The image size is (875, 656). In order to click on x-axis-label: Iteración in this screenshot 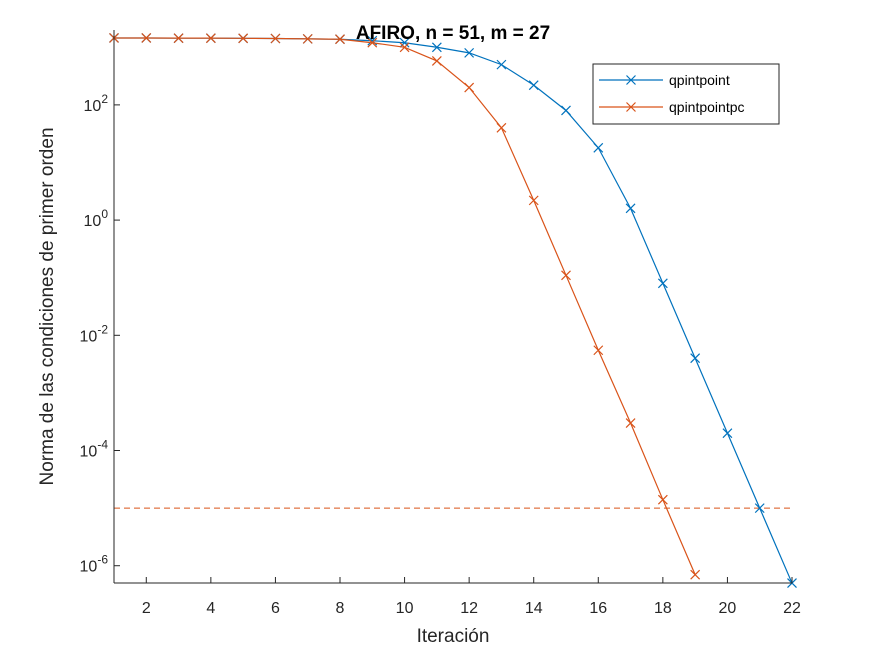, I will do `click(453, 636)`.